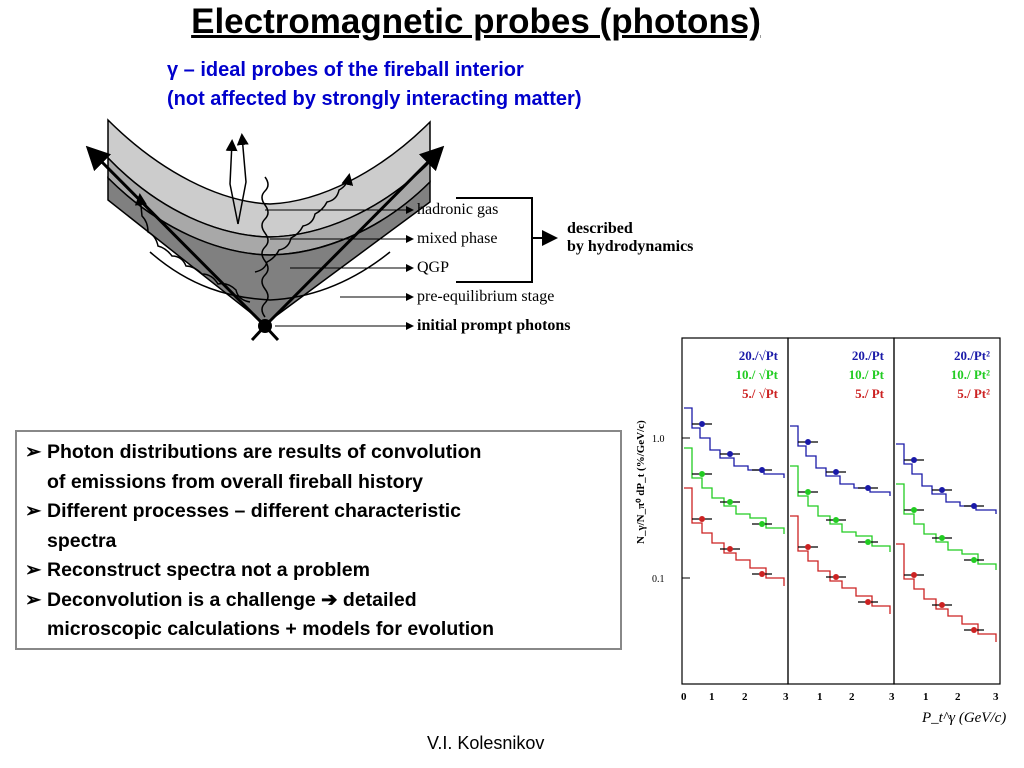  I want to click on bullet-2-line-2: spectra, so click(82, 540).